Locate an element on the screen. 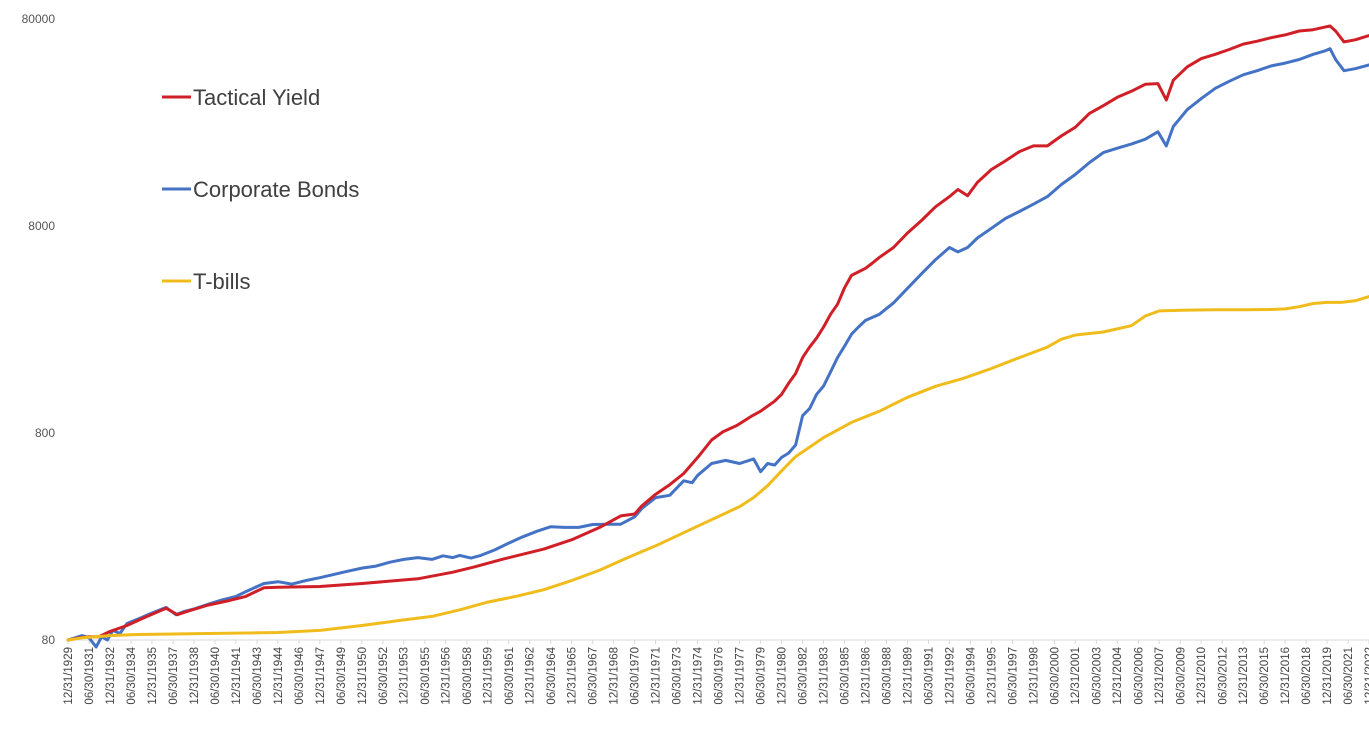 This screenshot has width=1369, height=732. x-tick-label: 12/31/1989 is located at coordinates (908, 676).